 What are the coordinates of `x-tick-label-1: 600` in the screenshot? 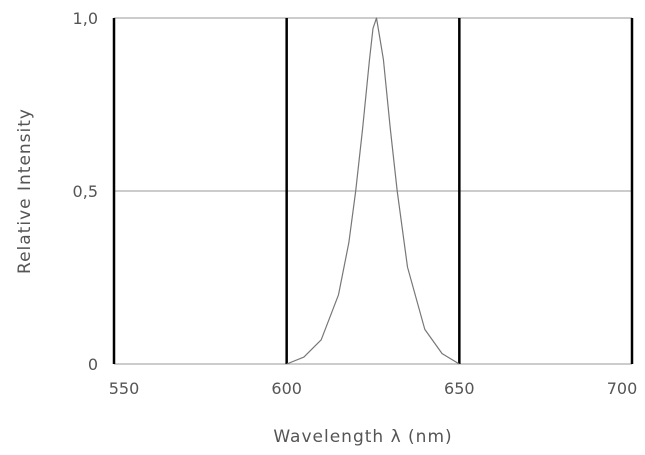 It's located at (286, 388).